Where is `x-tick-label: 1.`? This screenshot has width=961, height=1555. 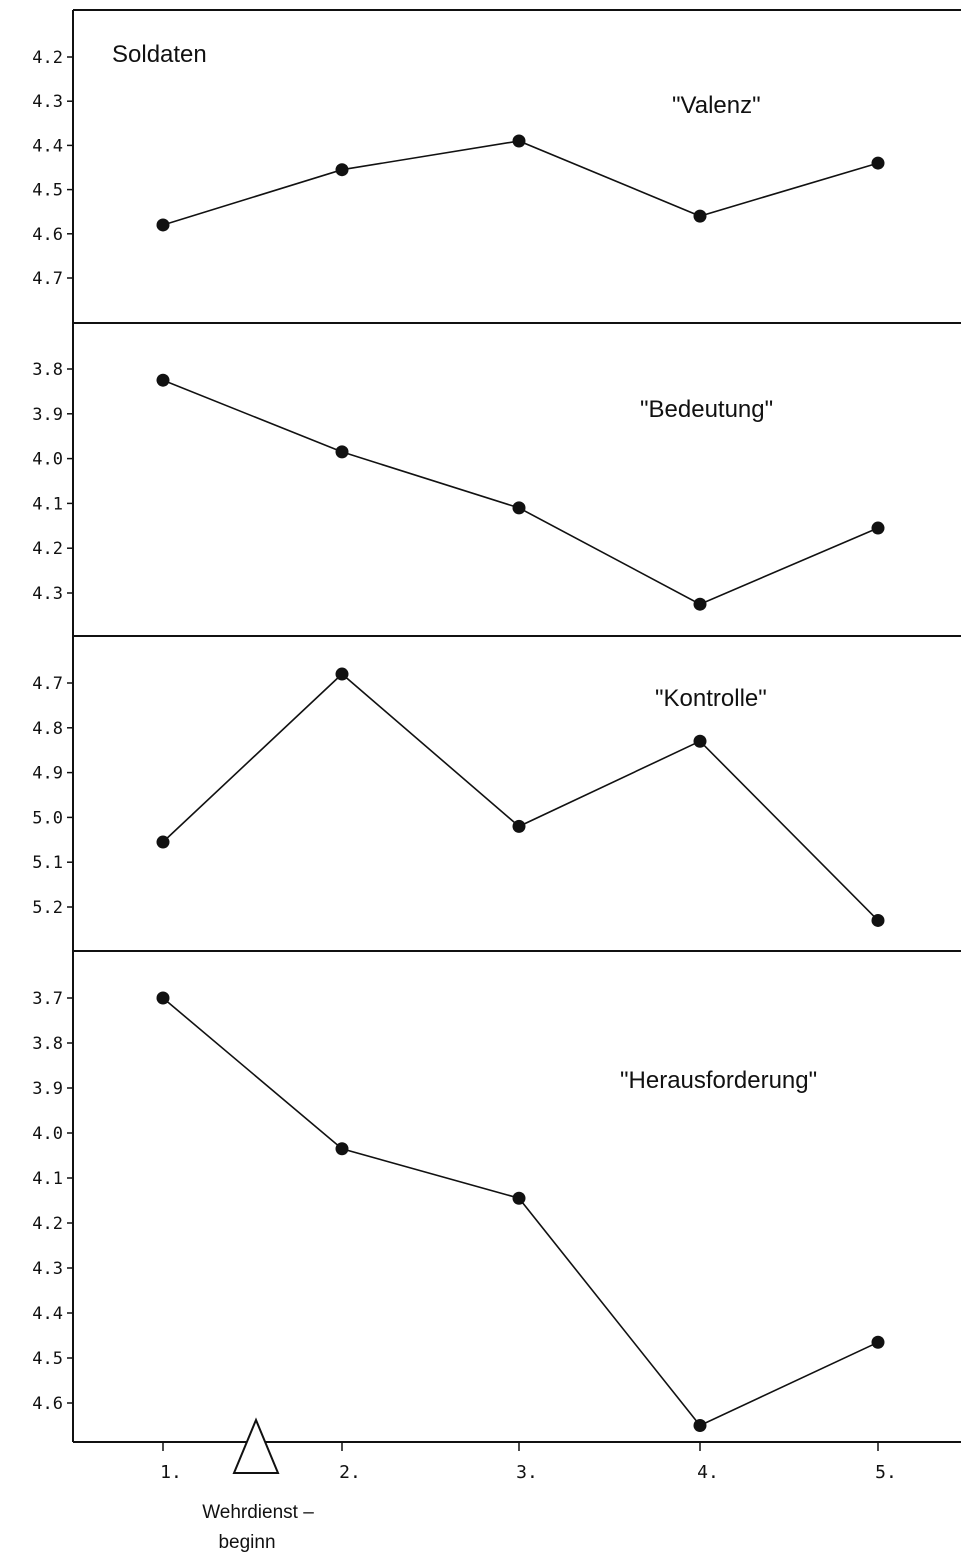
x-tick-label: 1. is located at coordinates (171, 1472).